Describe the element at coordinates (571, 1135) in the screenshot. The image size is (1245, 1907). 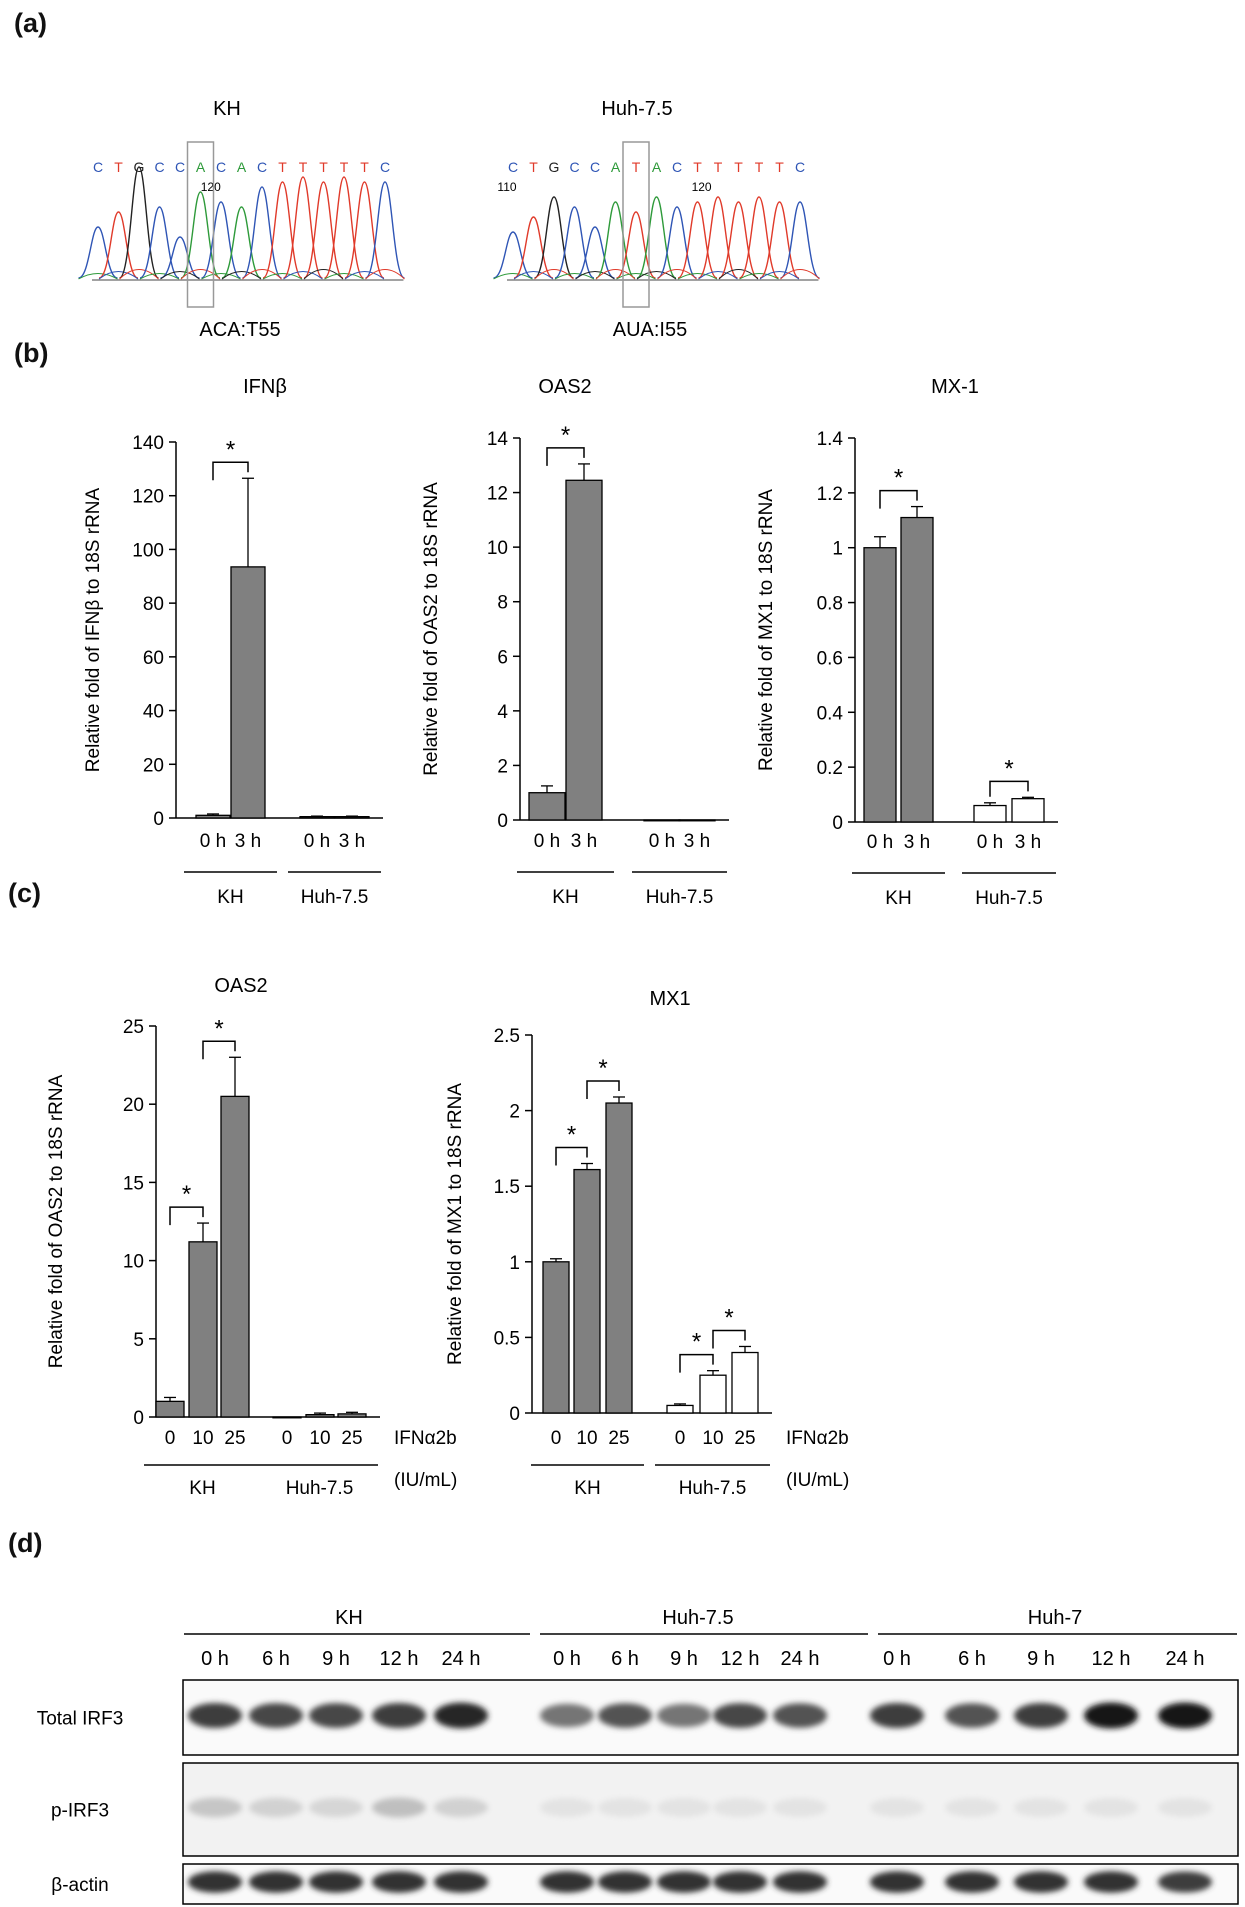
I see `significance-star: *` at that location.